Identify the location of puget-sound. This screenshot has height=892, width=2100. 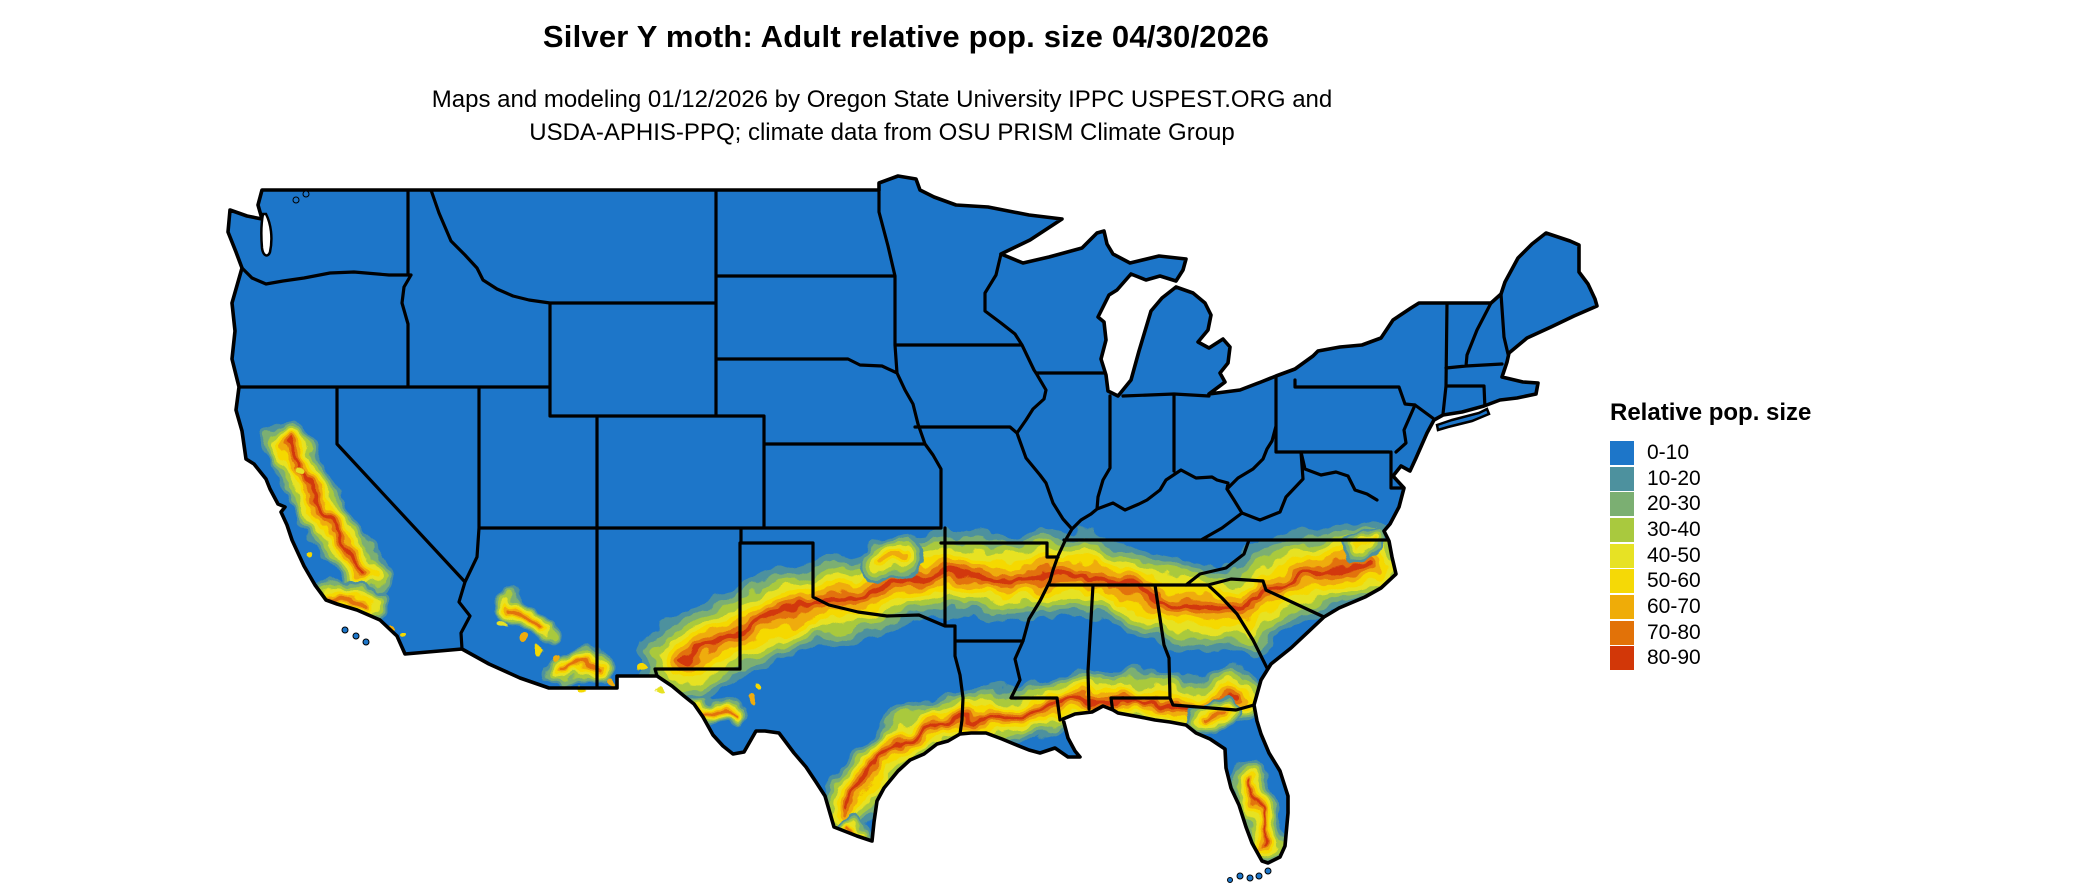
(266, 234).